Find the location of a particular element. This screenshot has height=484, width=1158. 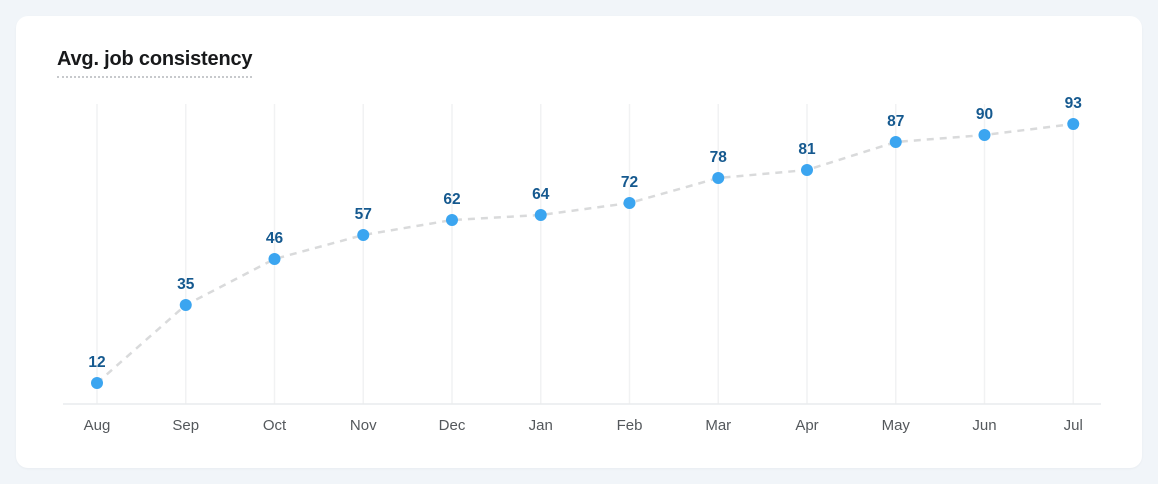

x-tick-label: Nov is located at coordinates (363, 425).